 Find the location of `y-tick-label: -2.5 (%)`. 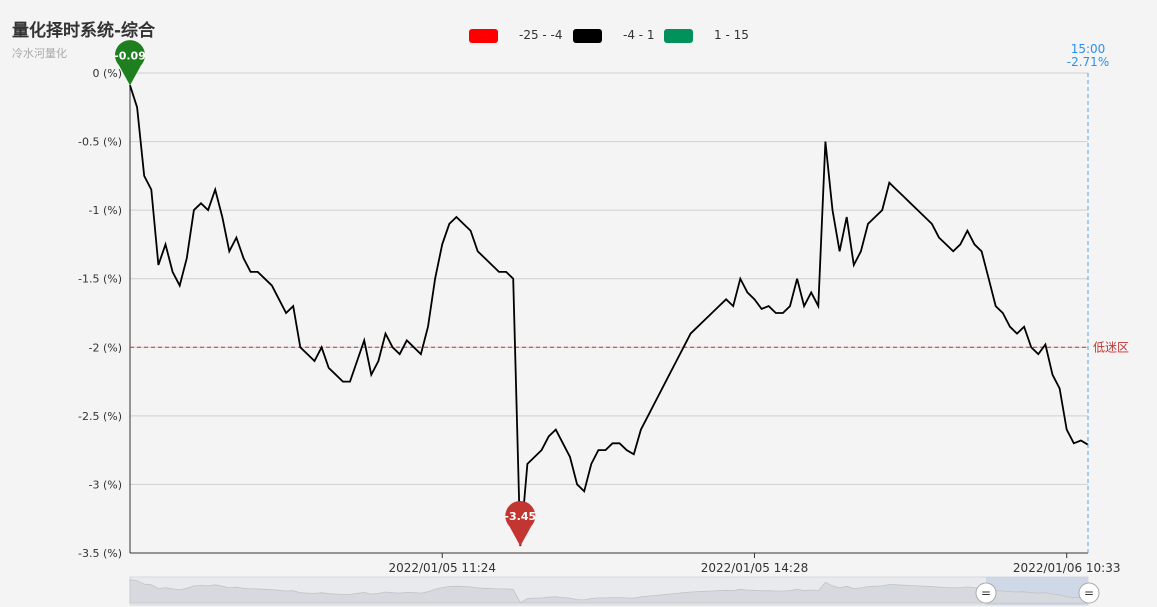

y-tick-label: -2.5 (%) is located at coordinates (100, 416).